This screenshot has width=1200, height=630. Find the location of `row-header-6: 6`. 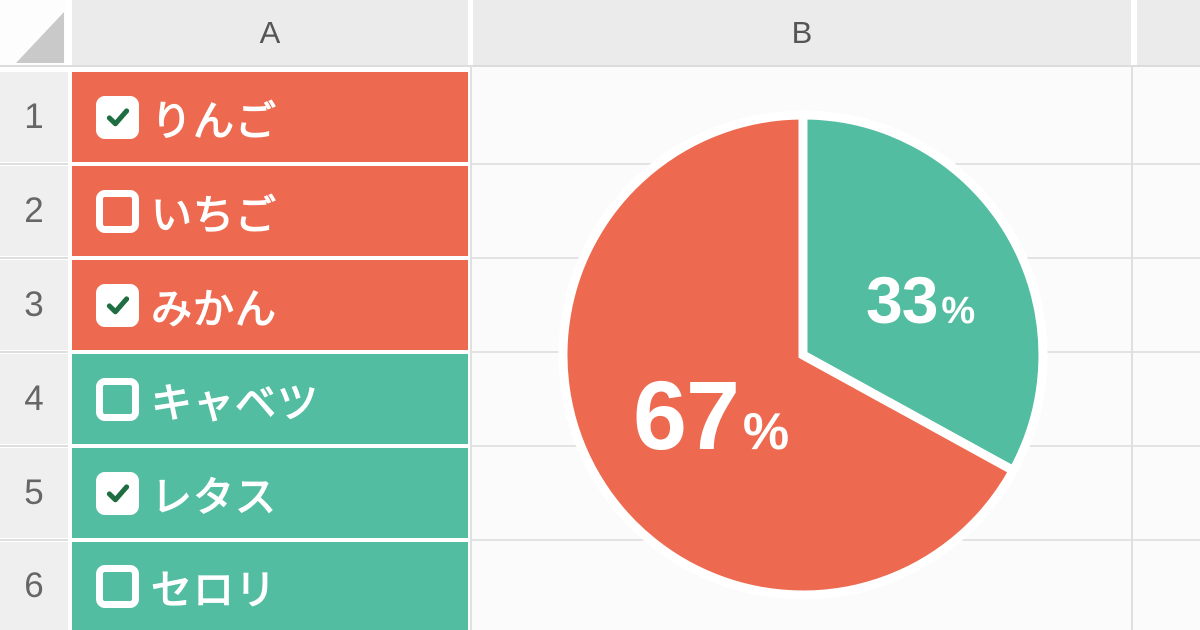

row-header-6: 6 is located at coordinates (34, 586).